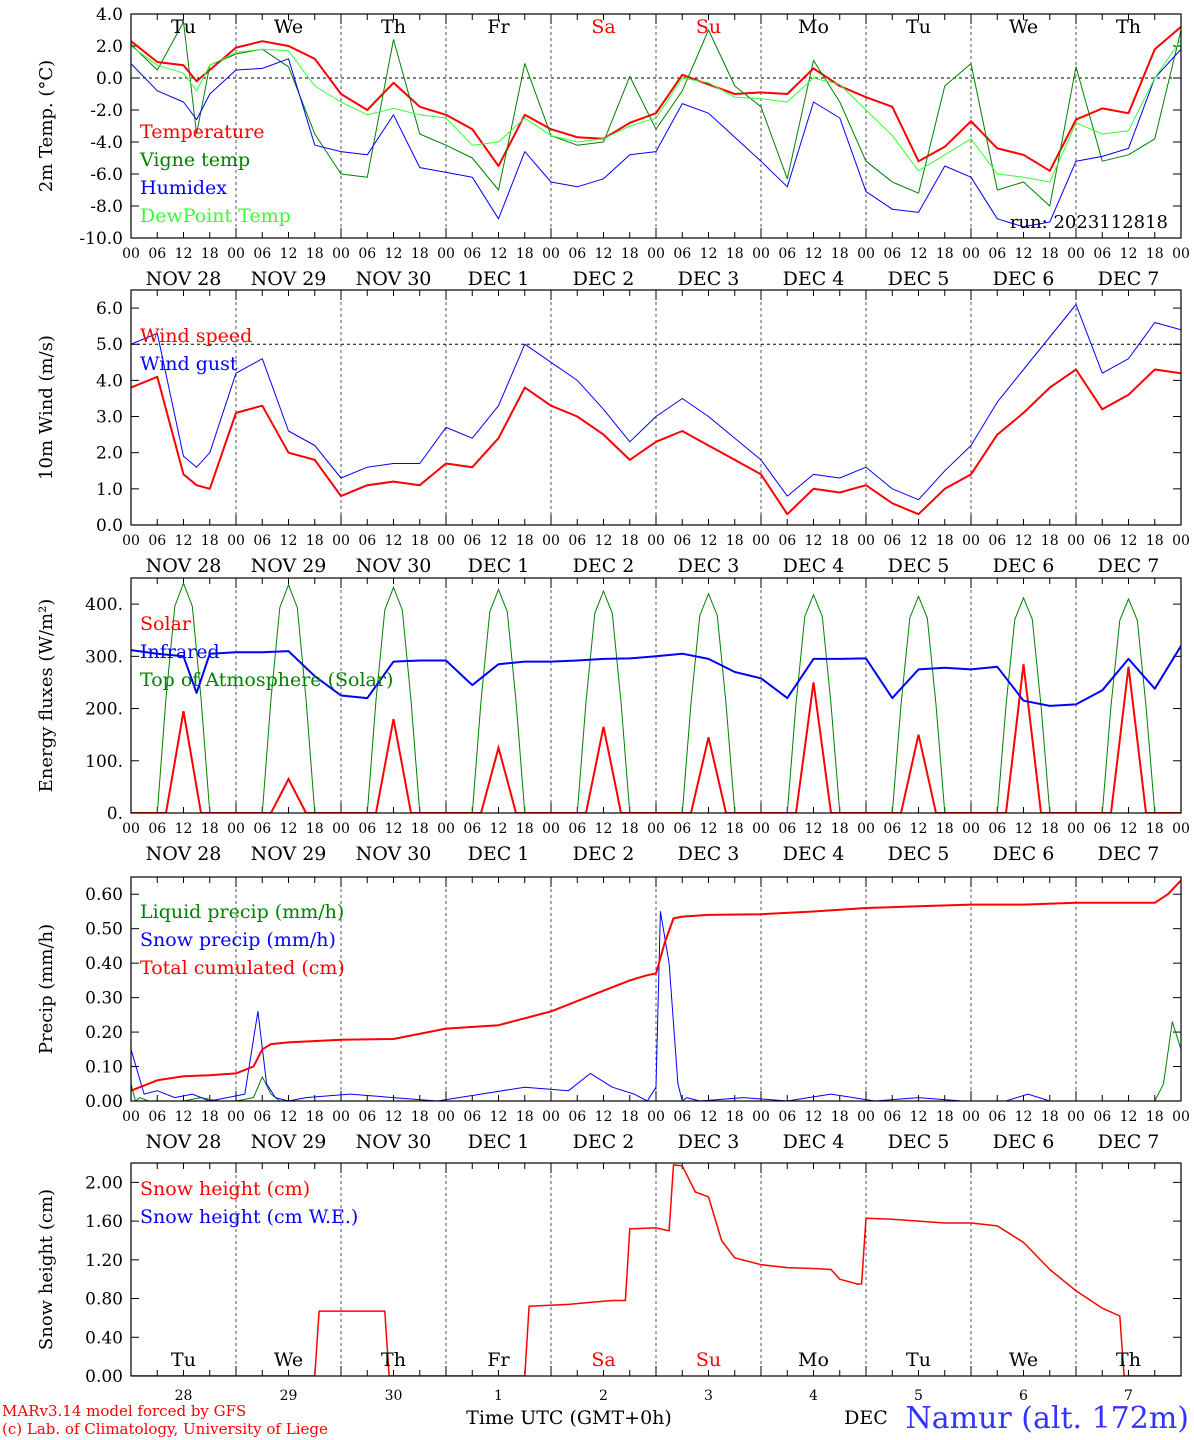 The image size is (1194, 1440). I want to click on legend-entry: Wind gust, so click(189, 364).